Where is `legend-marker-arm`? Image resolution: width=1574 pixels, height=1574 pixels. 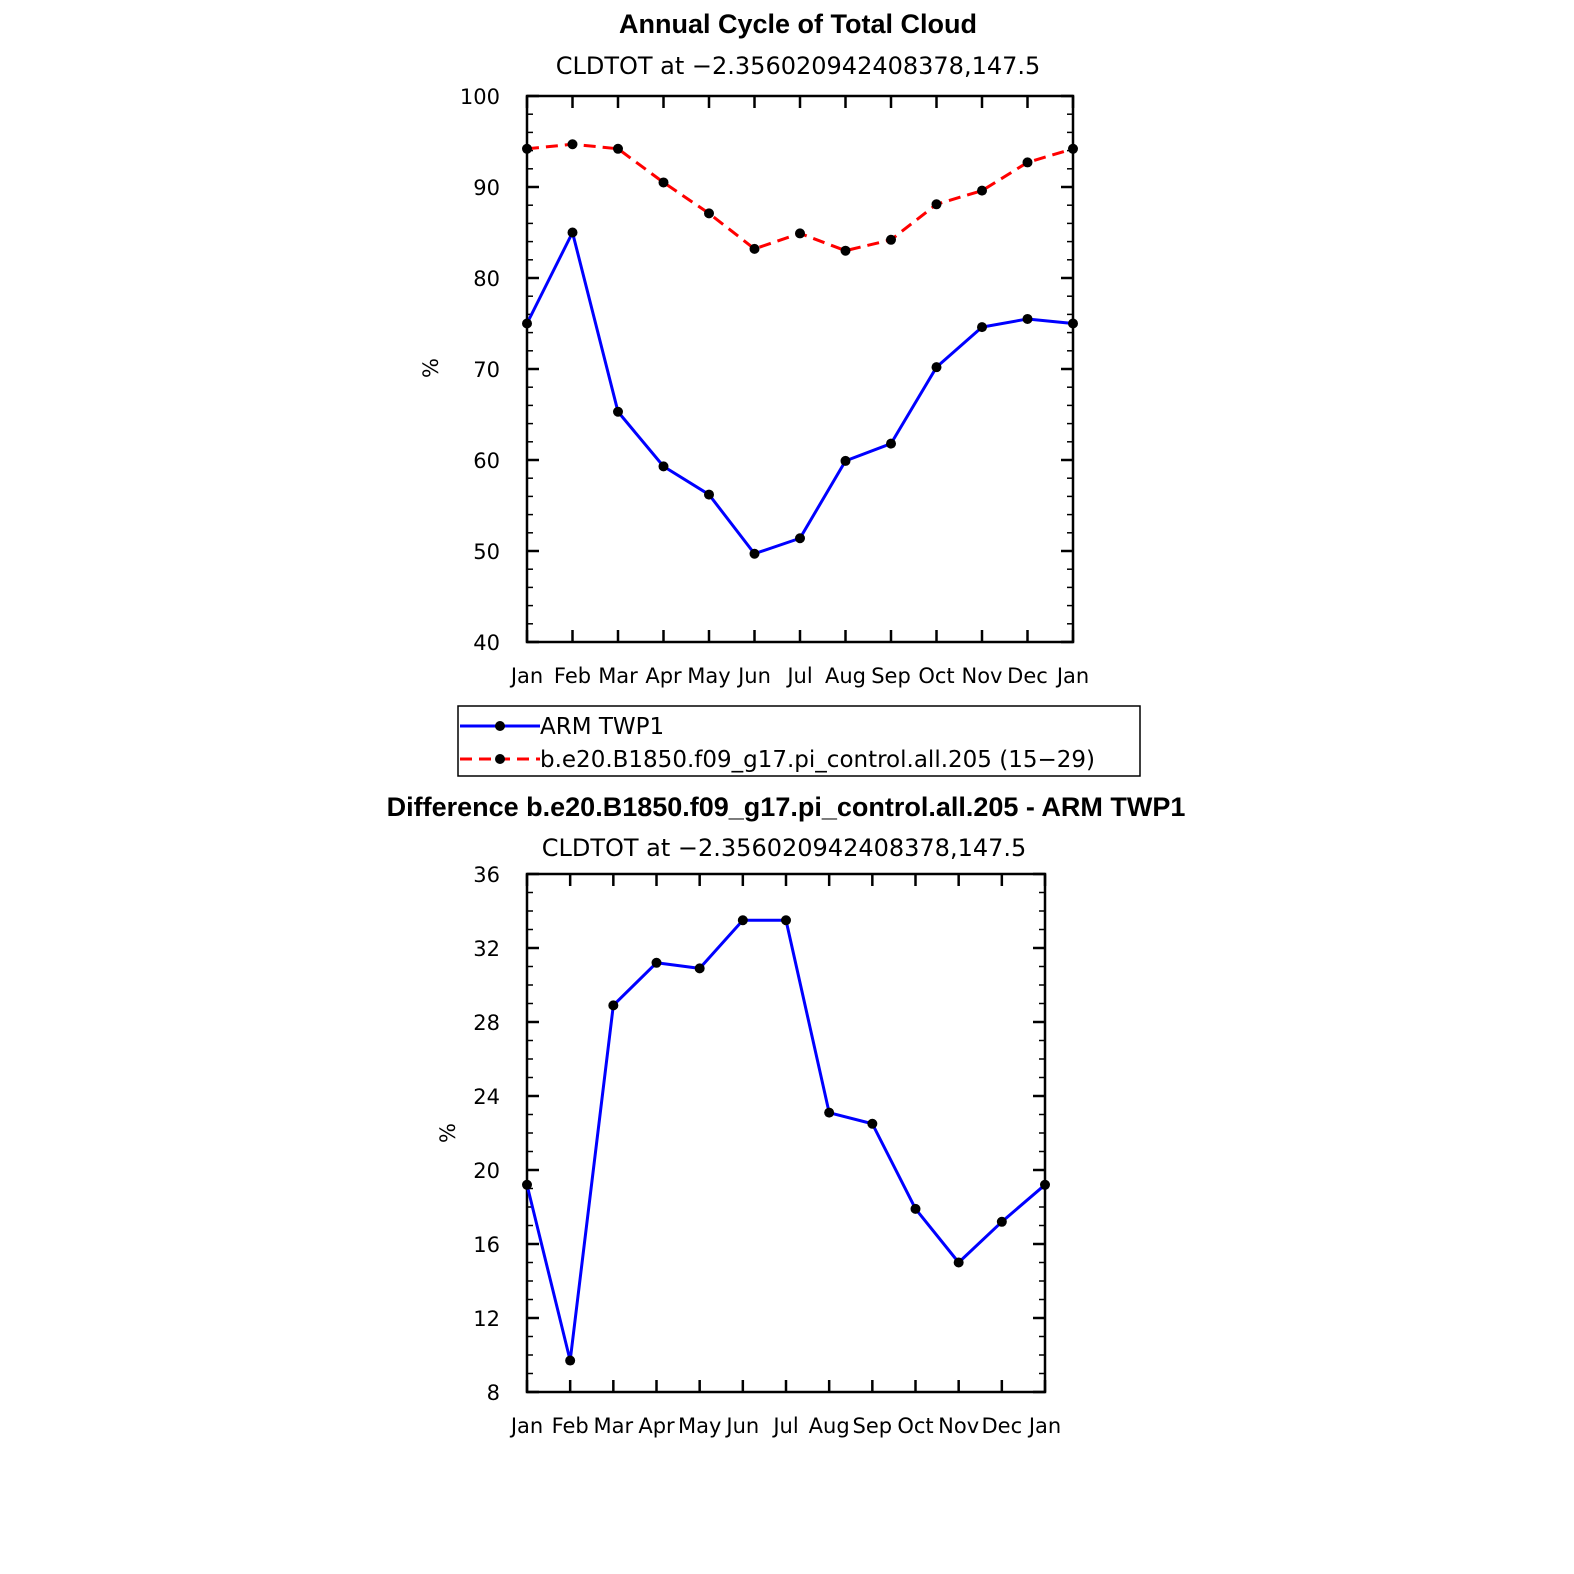 legend-marker-arm is located at coordinates (500, 726).